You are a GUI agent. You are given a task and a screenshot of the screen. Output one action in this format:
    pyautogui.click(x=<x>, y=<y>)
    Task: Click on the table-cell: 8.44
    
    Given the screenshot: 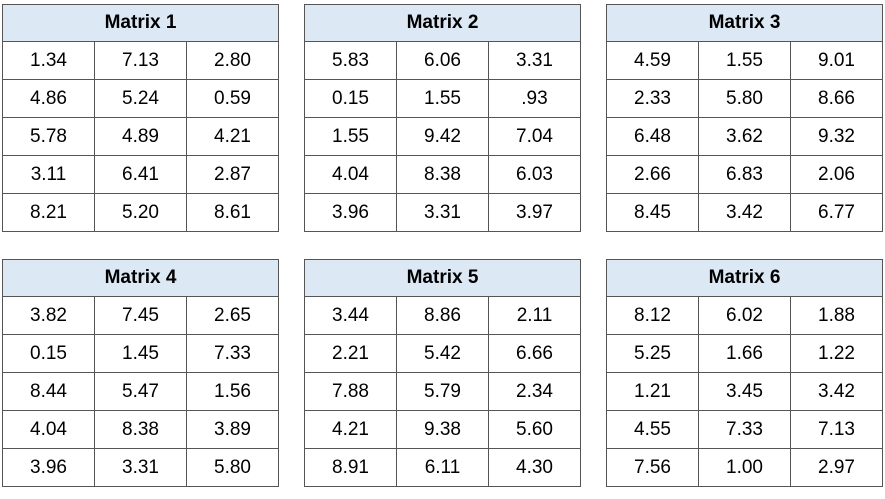 What is the action you would take?
    pyautogui.click(x=48, y=391)
    